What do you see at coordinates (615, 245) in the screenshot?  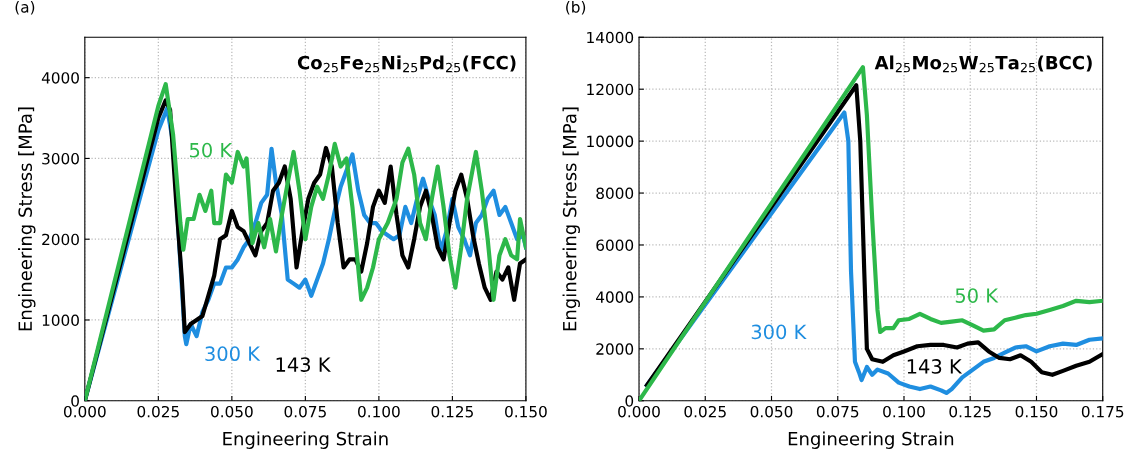 I see `y-tick-label: 6000` at bounding box center [615, 245].